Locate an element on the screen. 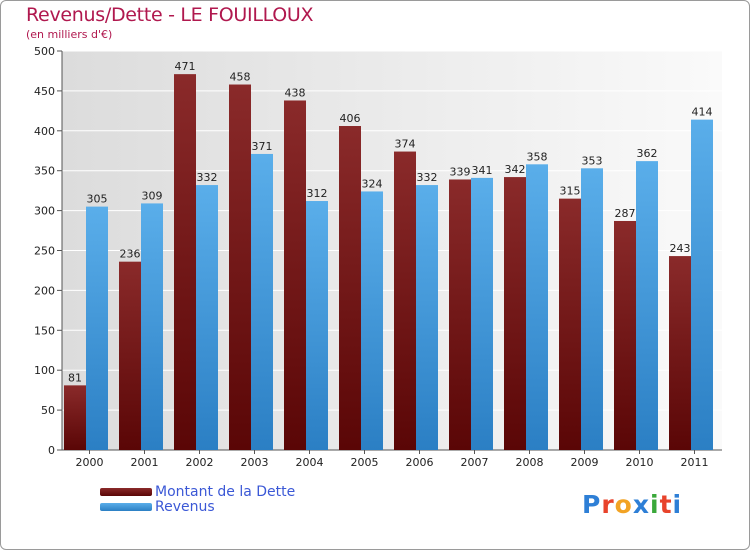 This screenshot has height=550, width=750. bar-dette-2011 is located at coordinates (680, 353).